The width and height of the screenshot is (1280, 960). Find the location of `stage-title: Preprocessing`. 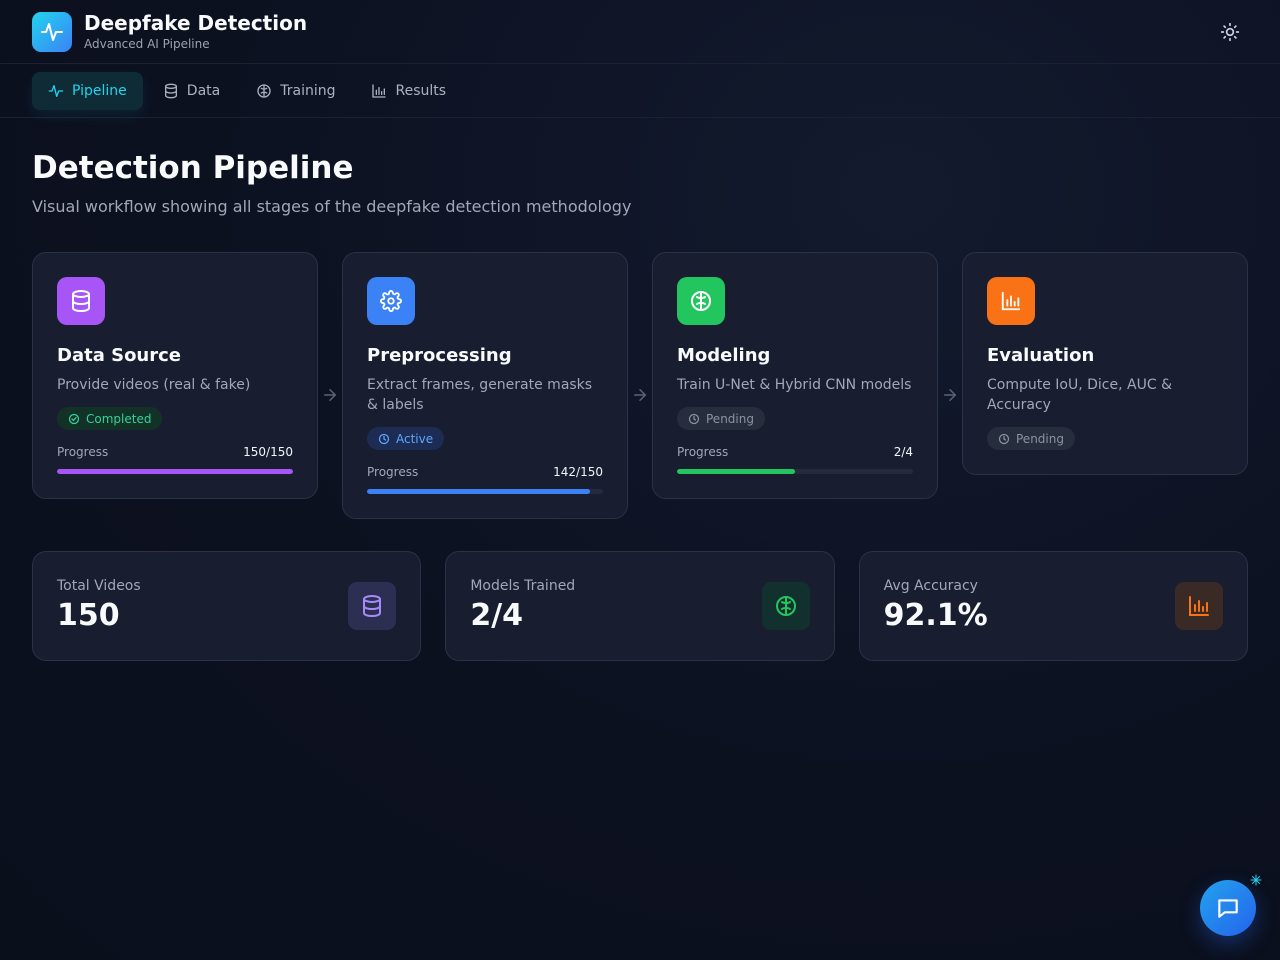

stage-title: Preprocessing is located at coordinates (439, 355).